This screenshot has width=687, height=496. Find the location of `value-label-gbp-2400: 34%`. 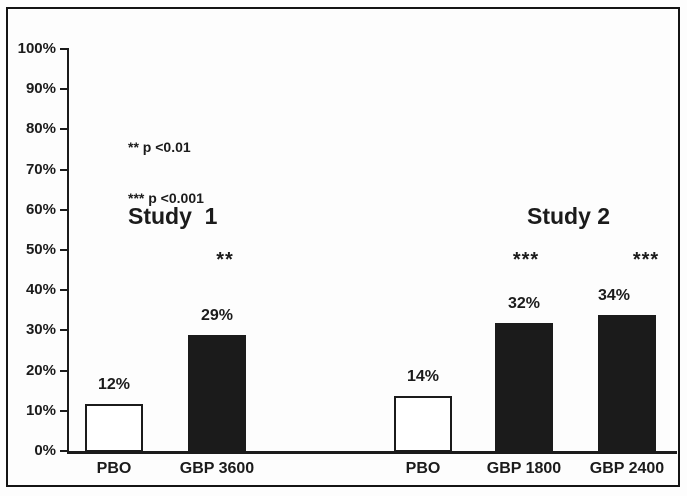

value-label-gbp-2400: 34% is located at coordinates (614, 295).